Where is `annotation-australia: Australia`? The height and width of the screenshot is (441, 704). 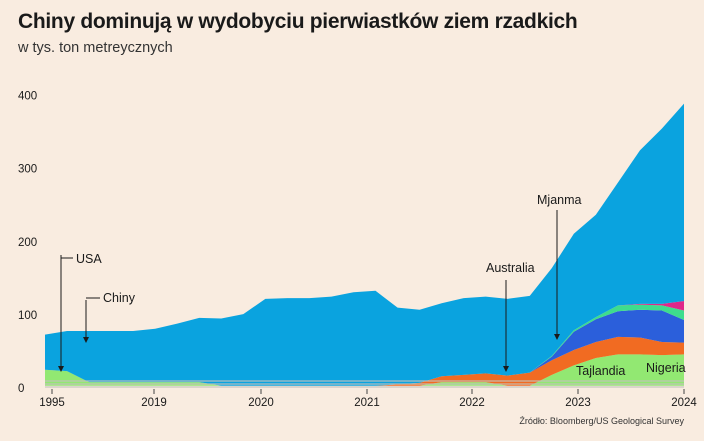 annotation-australia: Australia is located at coordinates (510, 316).